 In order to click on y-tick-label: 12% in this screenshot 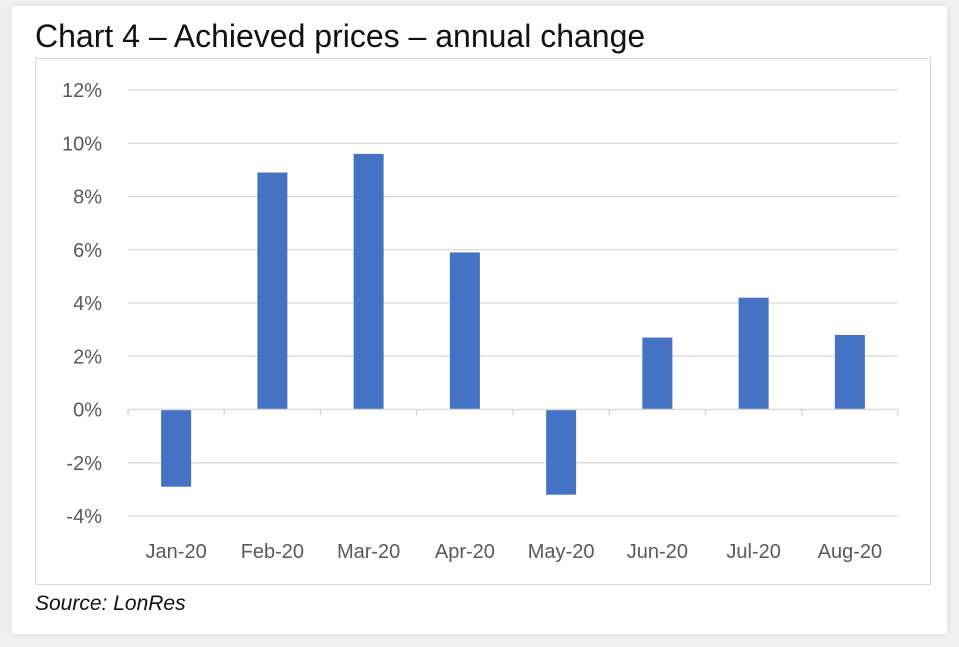, I will do `click(82, 91)`.